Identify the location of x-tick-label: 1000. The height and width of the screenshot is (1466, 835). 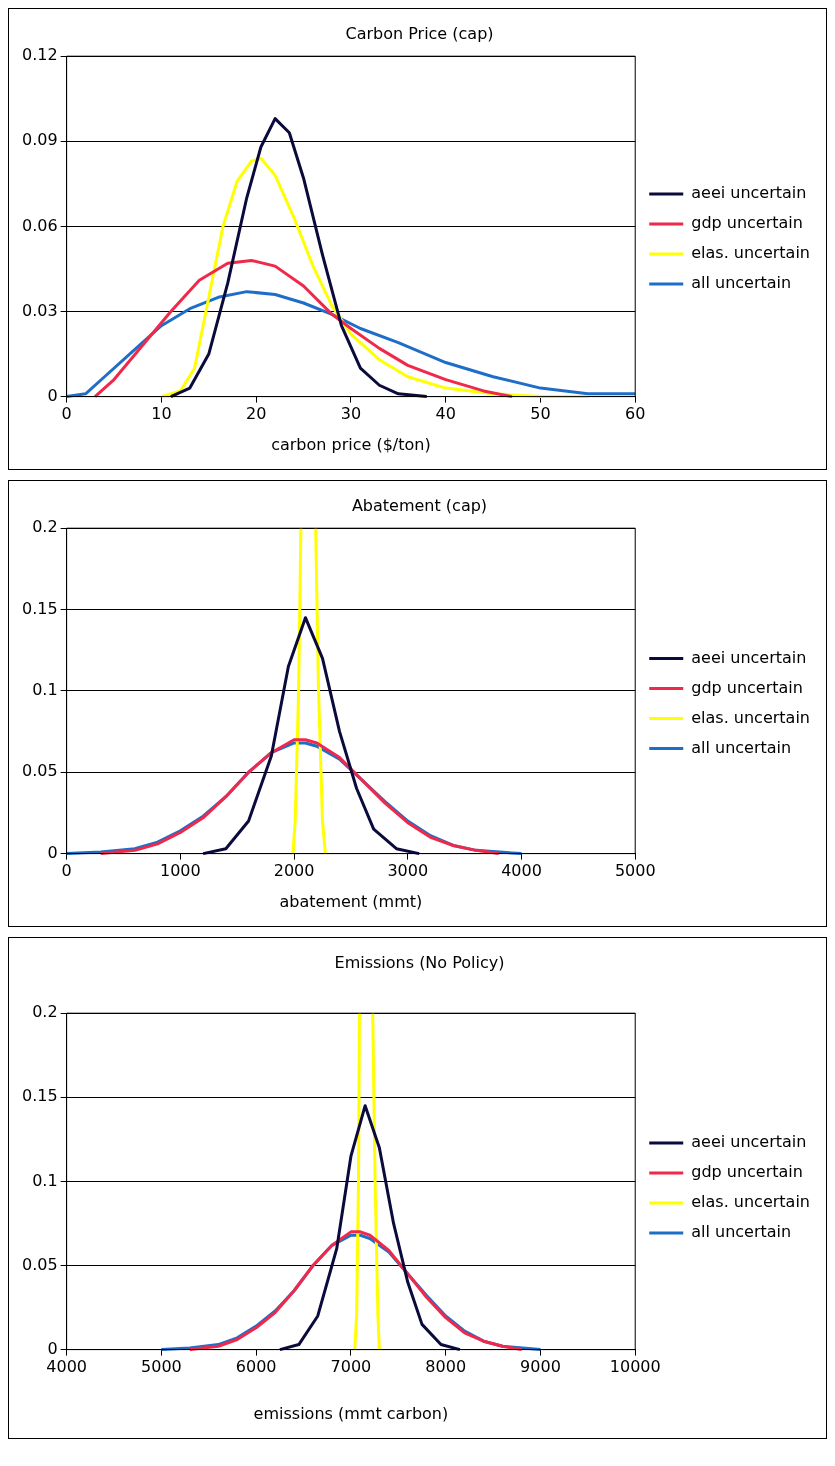
(180, 871).